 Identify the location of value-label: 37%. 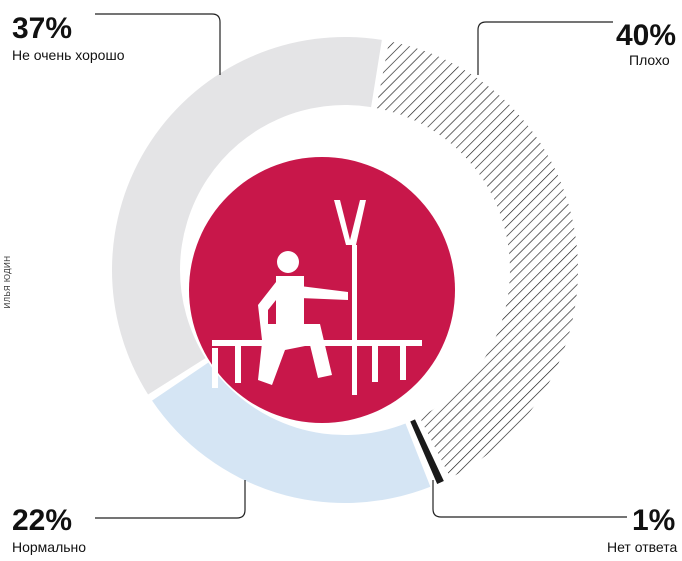
(42, 28).